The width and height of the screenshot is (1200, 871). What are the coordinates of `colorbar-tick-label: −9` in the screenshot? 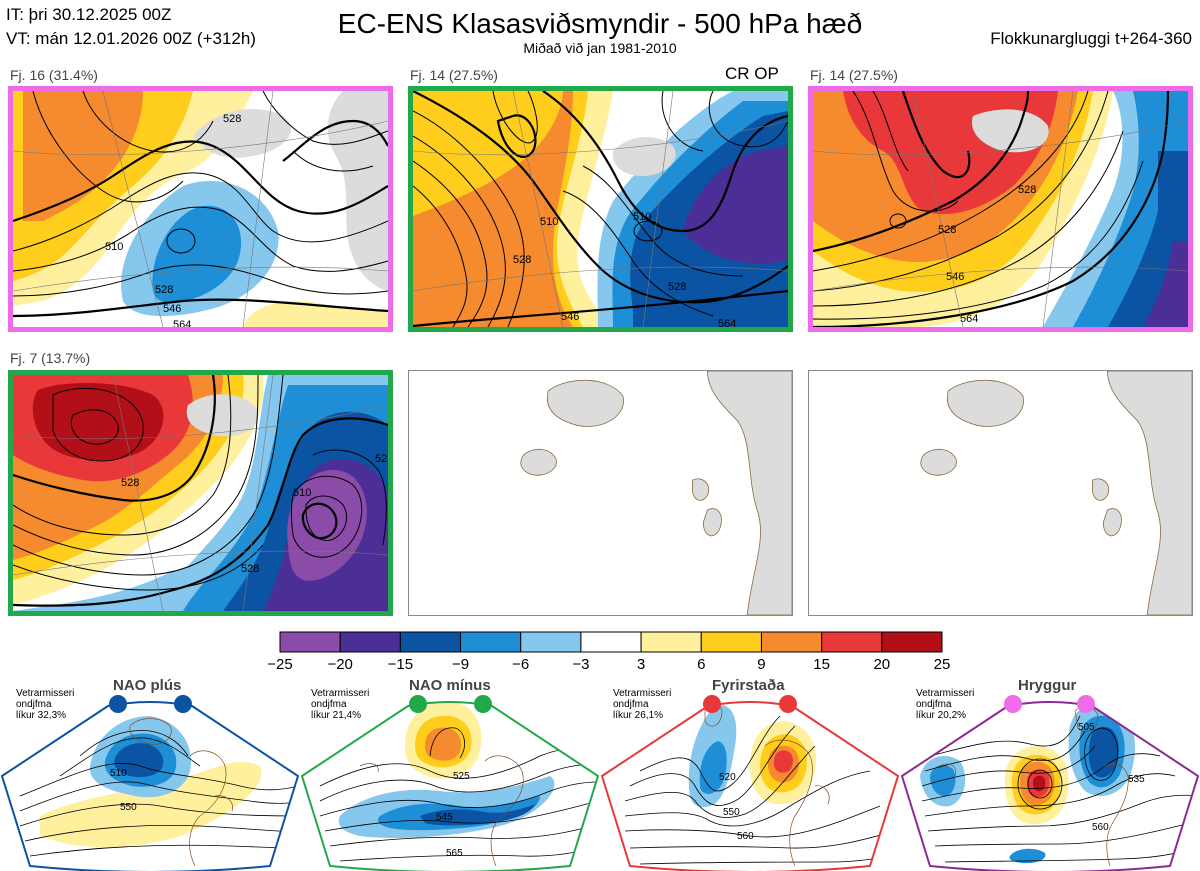 It's located at (460, 664).